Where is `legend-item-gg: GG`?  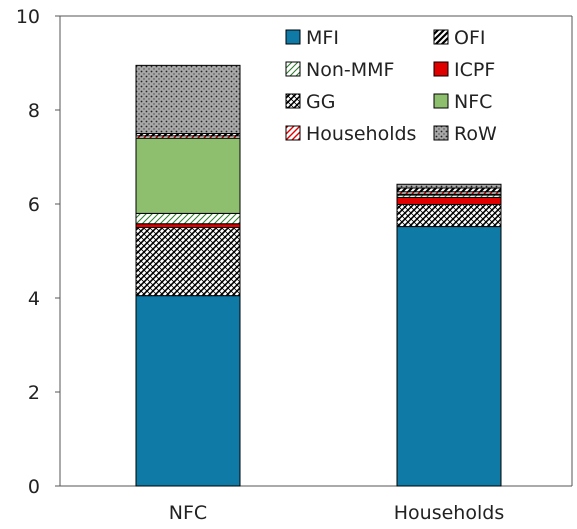
legend-item-gg: GG is located at coordinates (310, 102).